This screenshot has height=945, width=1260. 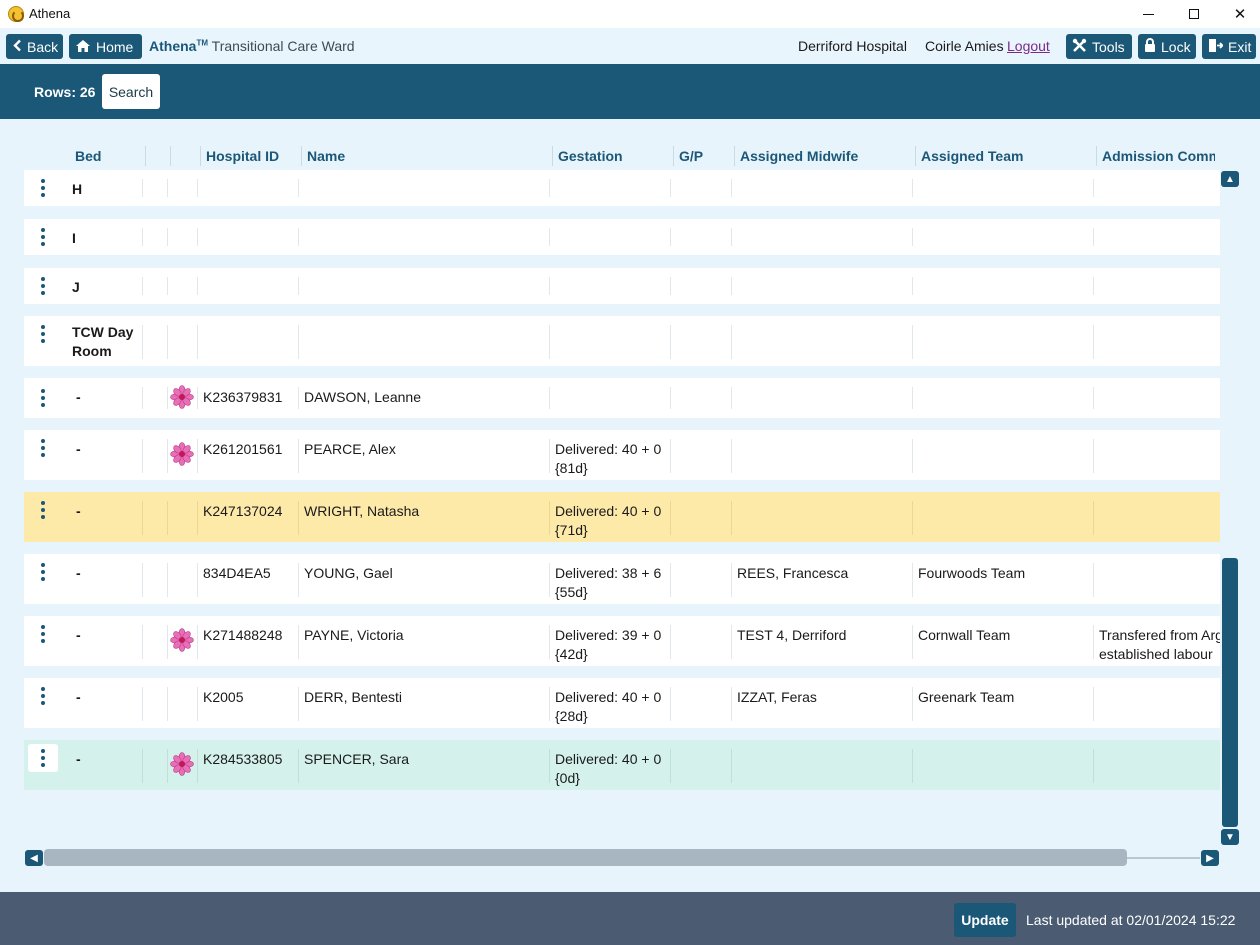 I want to click on search-button: Search, so click(x=131, y=91).